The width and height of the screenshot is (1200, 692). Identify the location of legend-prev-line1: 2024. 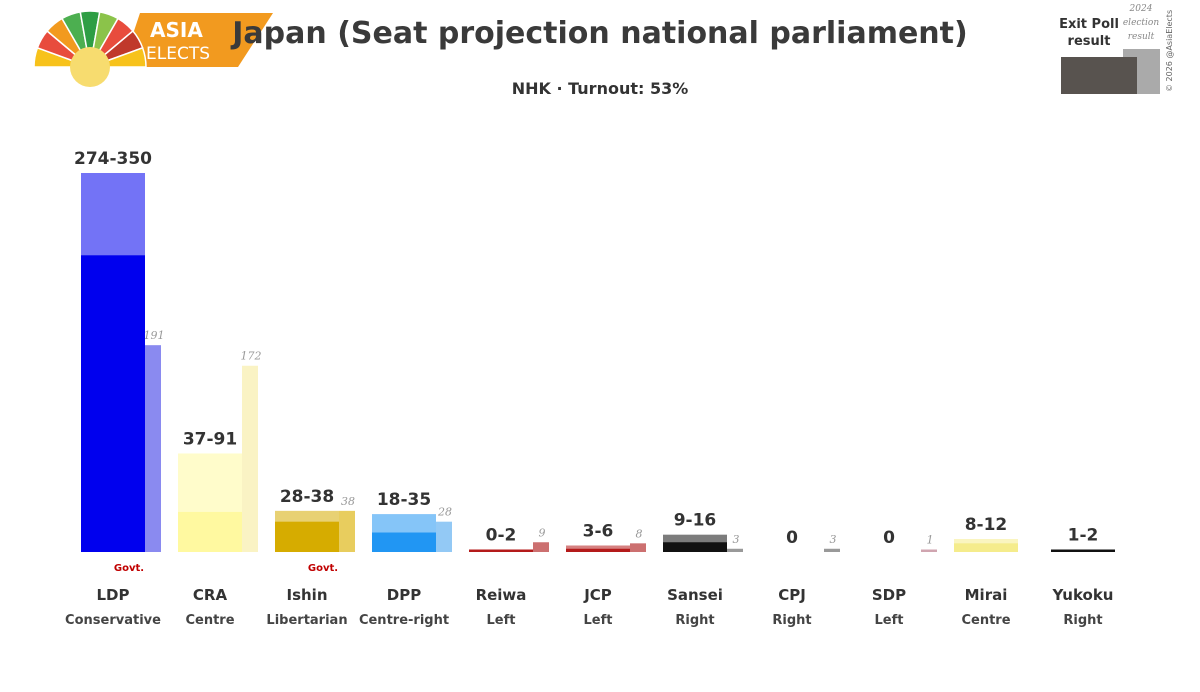
(1141, 9).